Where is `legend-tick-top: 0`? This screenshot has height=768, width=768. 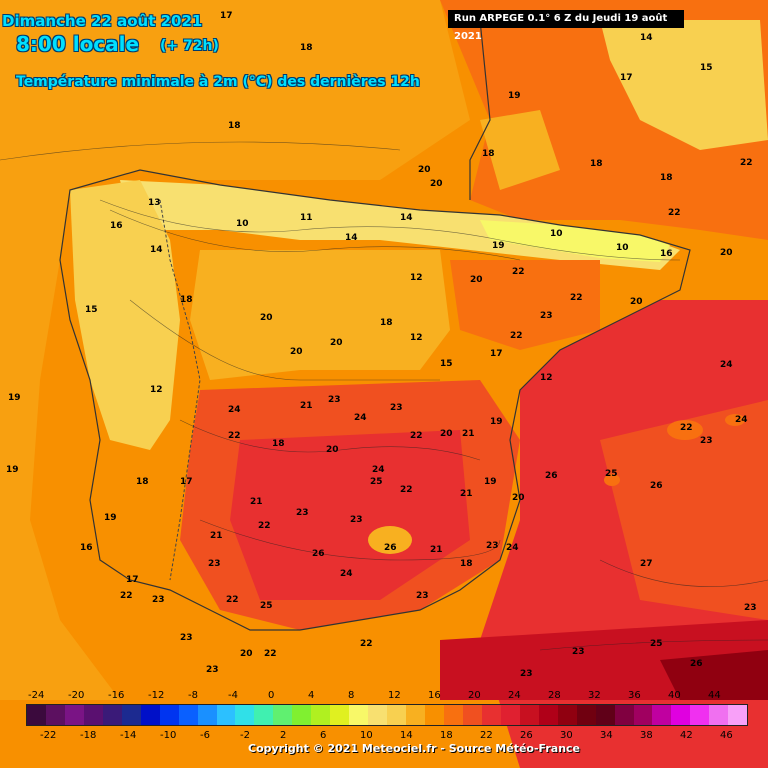
legend-tick-top: 0 is located at coordinates (271, 695).